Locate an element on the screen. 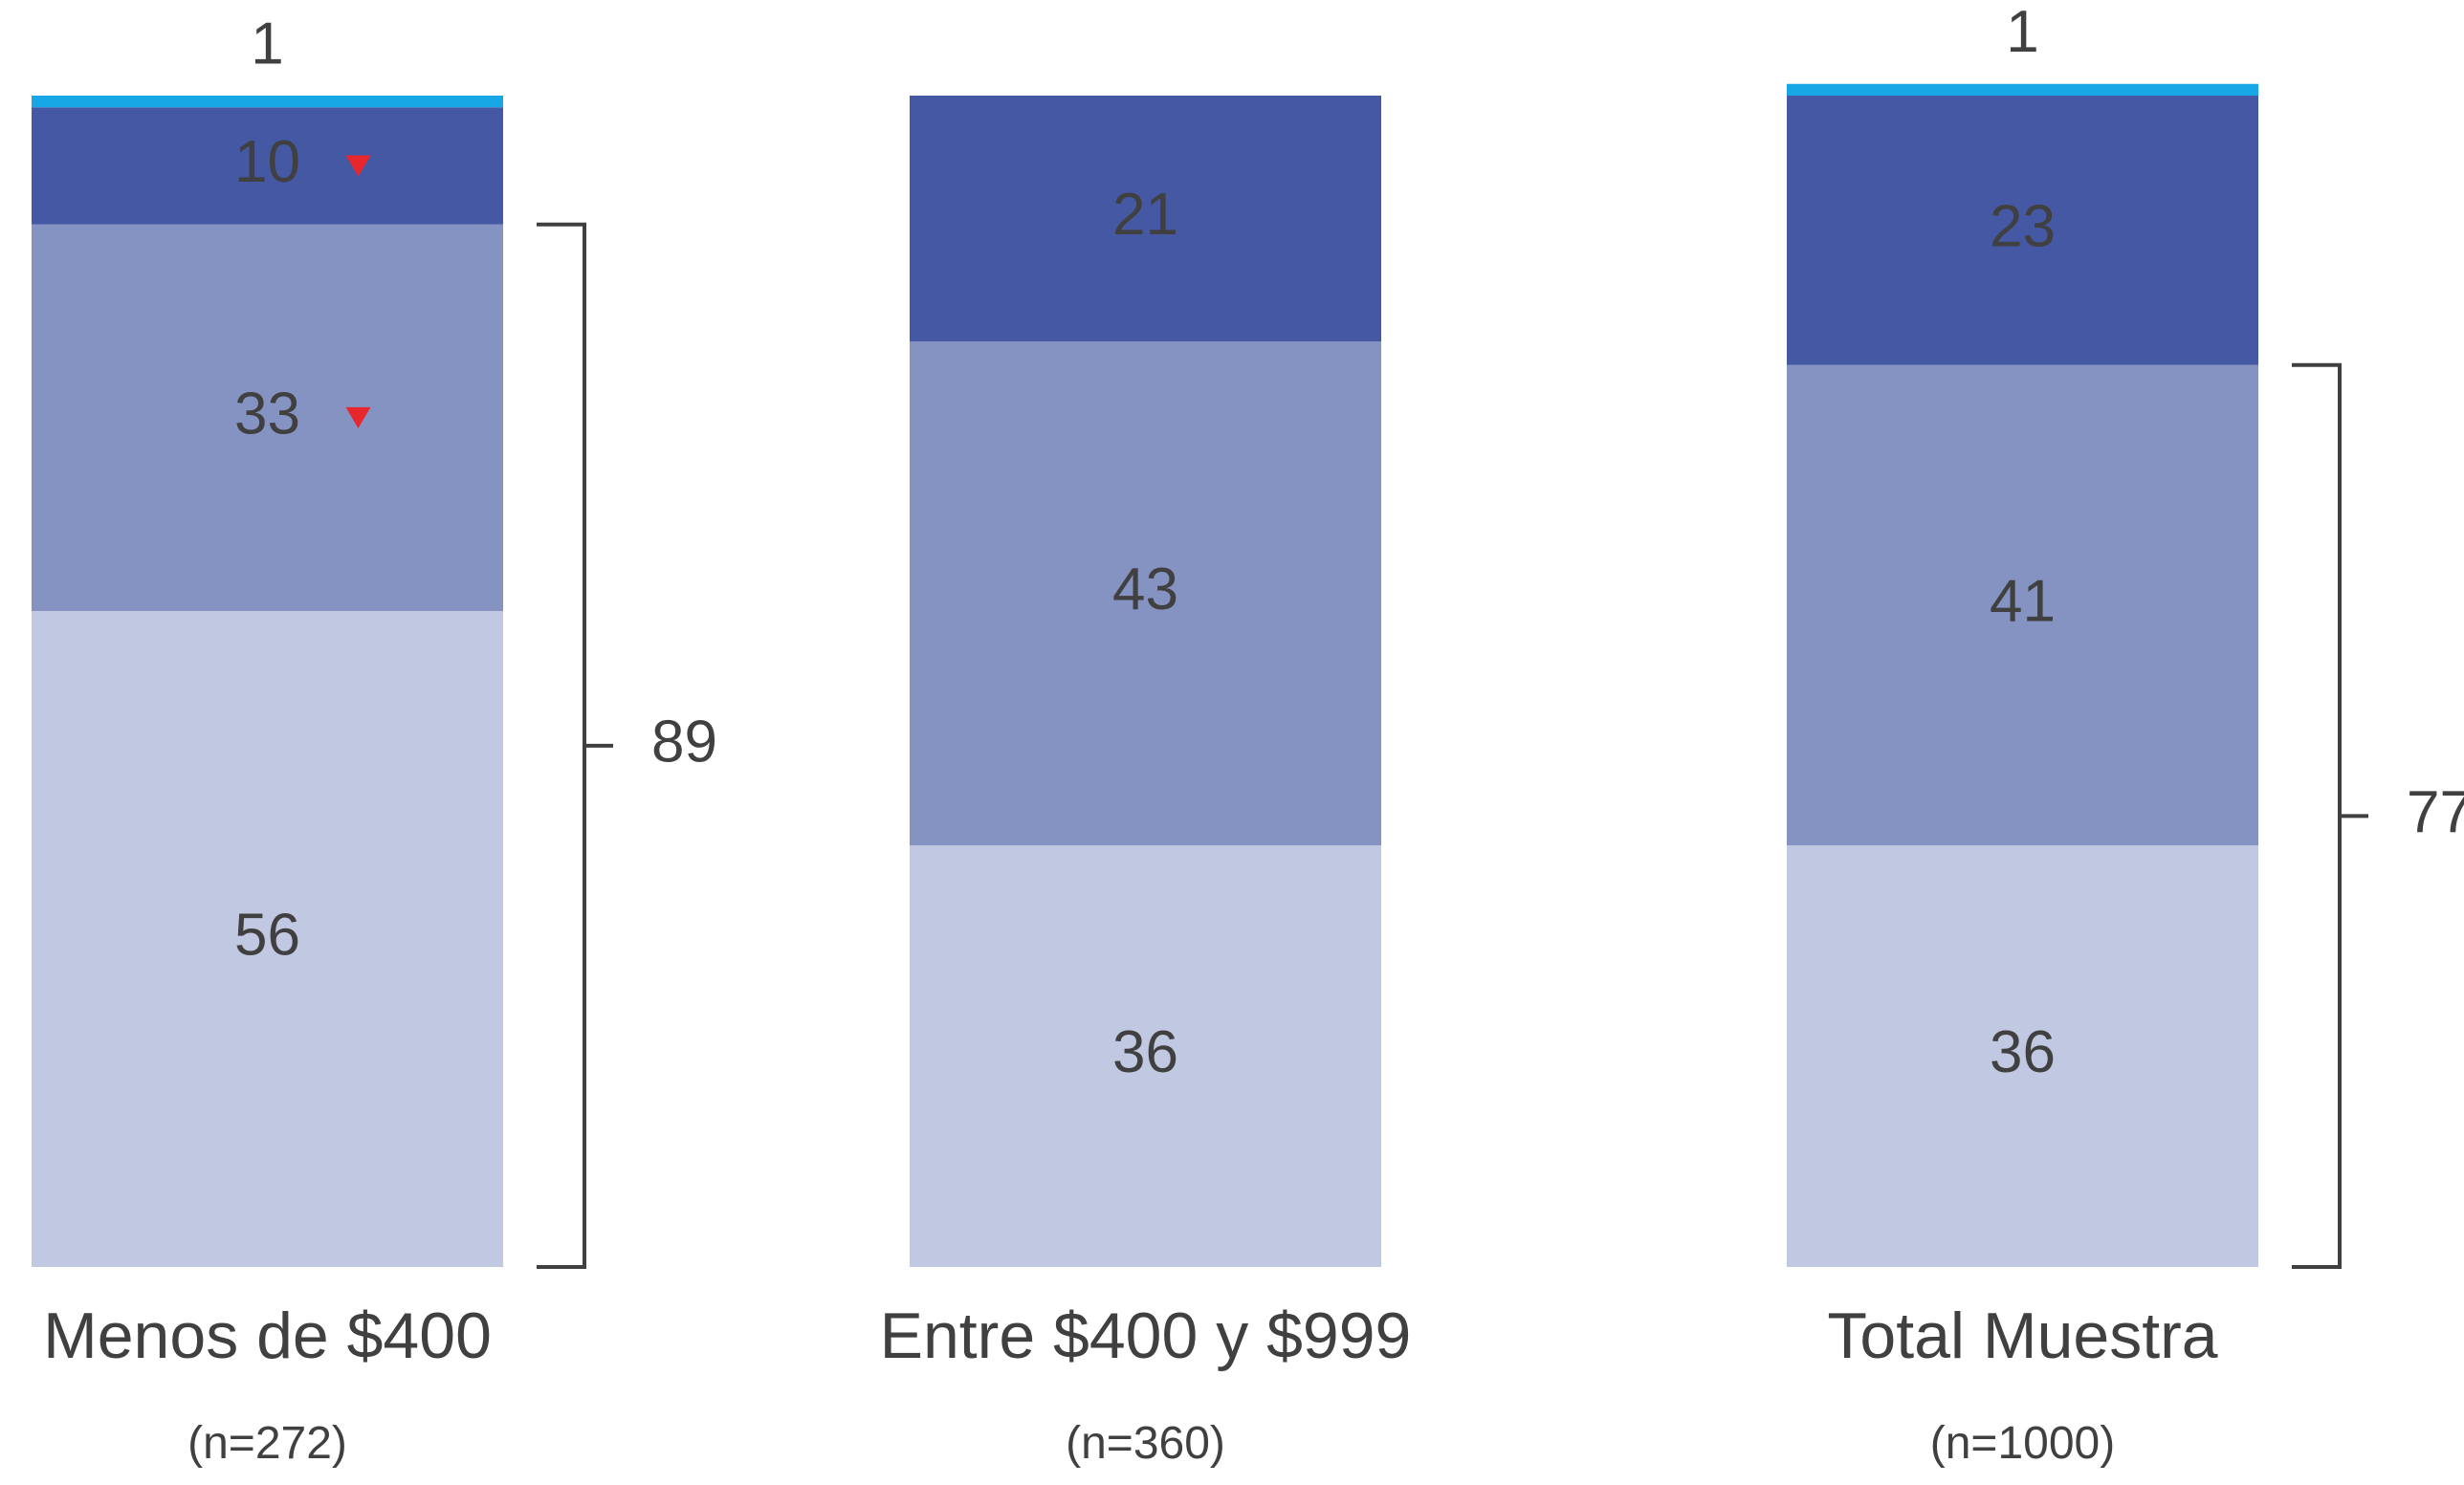 This screenshot has height=1485, width=2464. data-label: 21 is located at coordinates (1145, 215).